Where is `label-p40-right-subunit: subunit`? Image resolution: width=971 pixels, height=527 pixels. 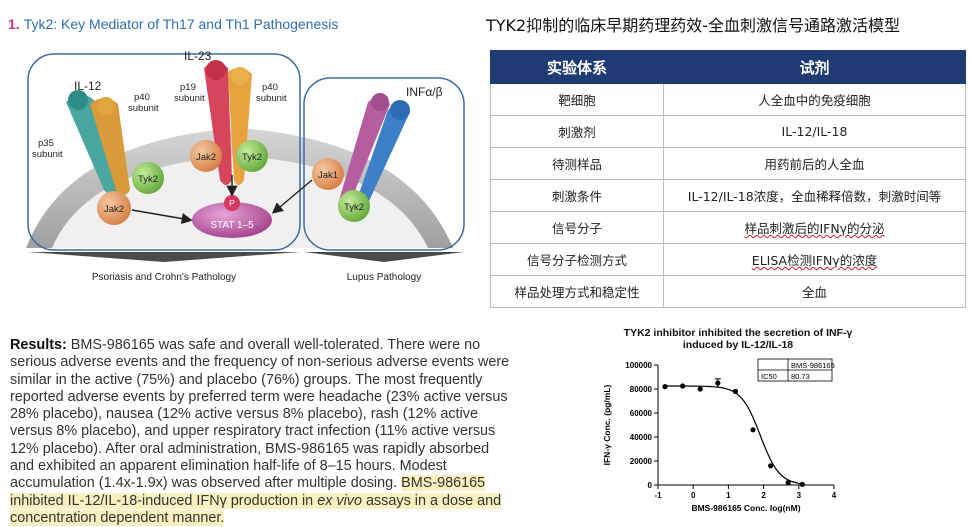
label-p40-right-subunit: subunit is located at coordinates (271, 98).